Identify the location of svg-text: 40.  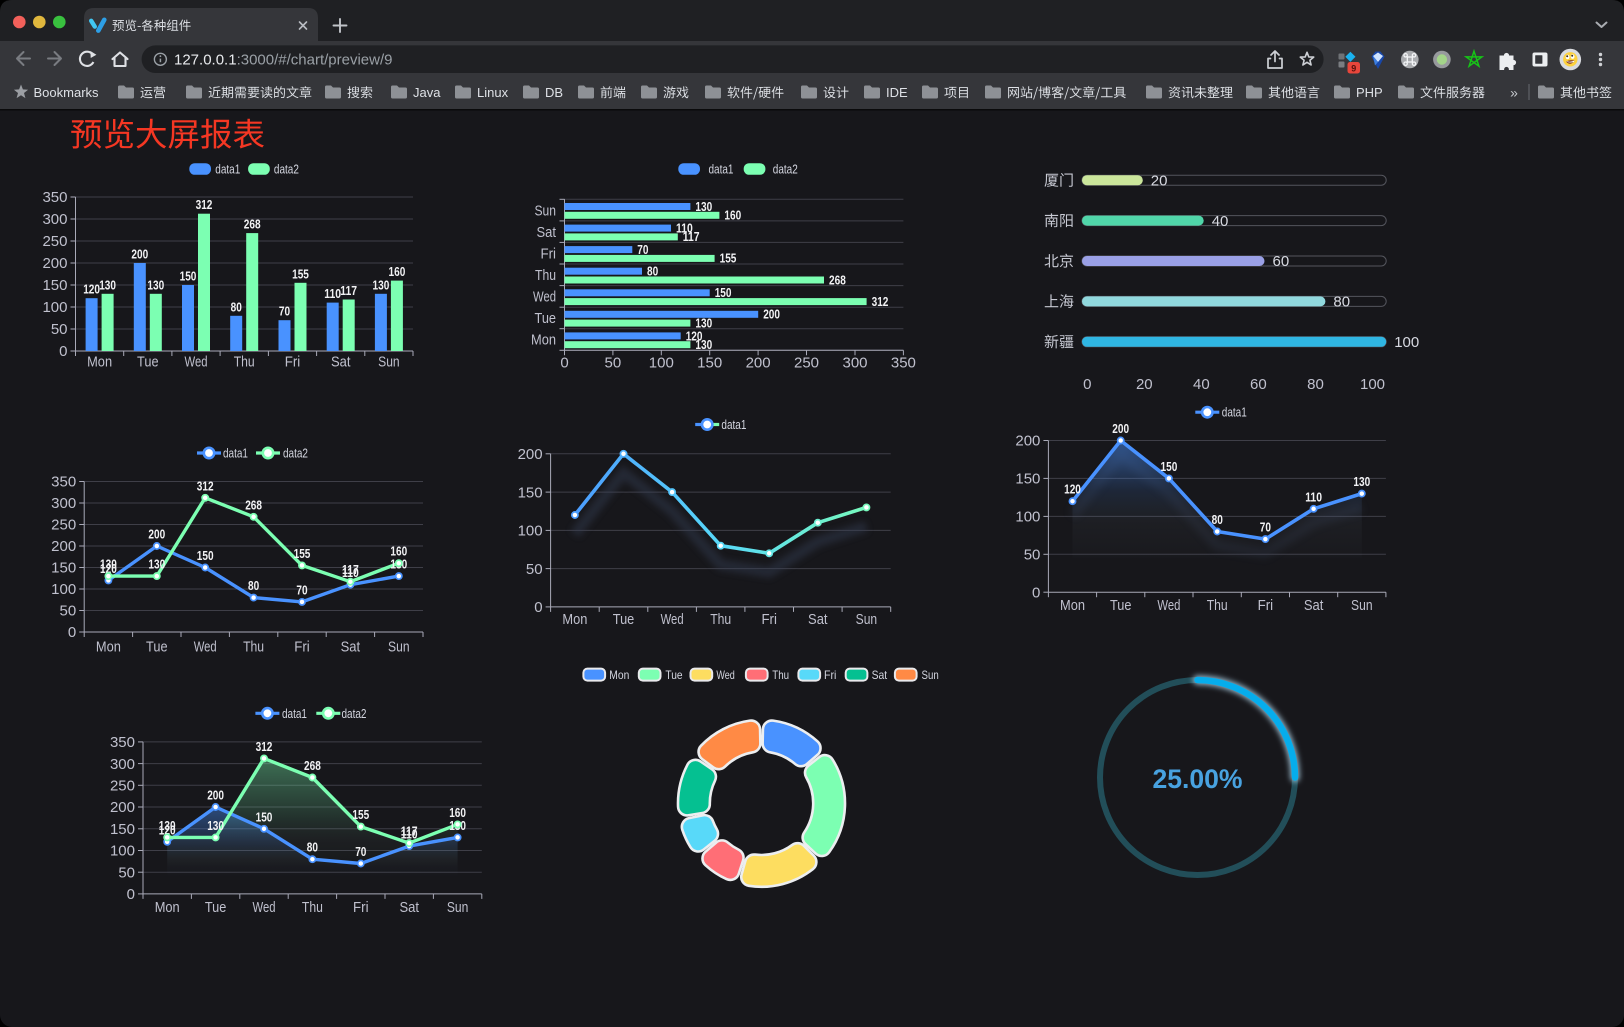
(1220, 221).